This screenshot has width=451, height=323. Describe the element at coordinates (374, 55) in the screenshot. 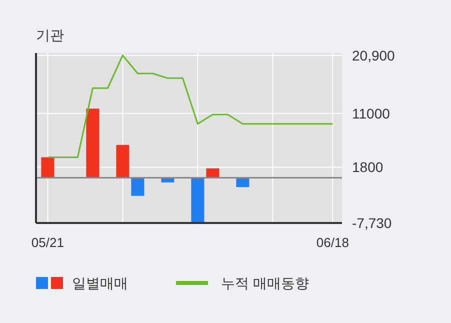

I see `y-tick-label: 20,900` at that location.